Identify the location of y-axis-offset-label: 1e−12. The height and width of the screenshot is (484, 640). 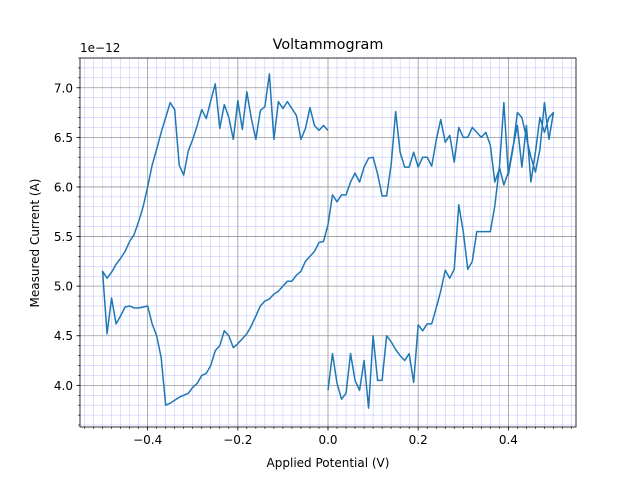
(100, 48).